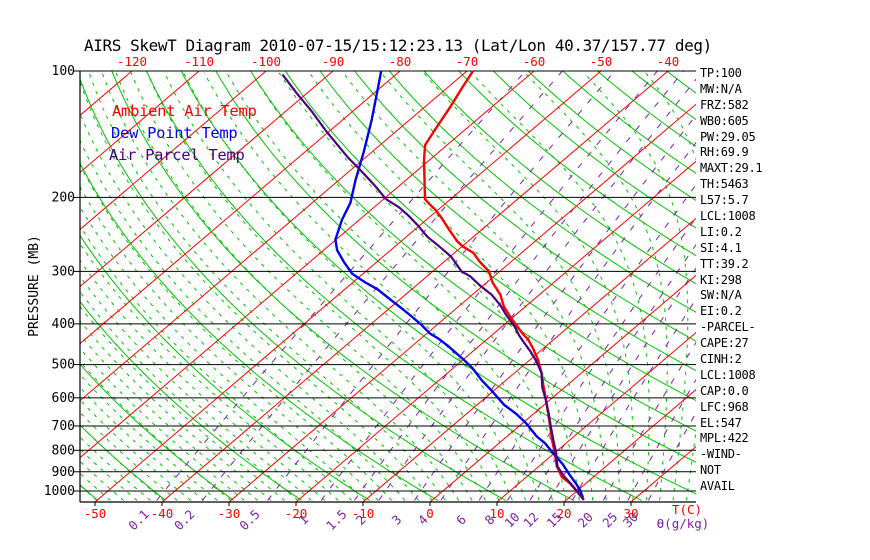 This screenshot has width=870, height=560. I want to click on panel-line: SI:4.1, so click(721, 247).